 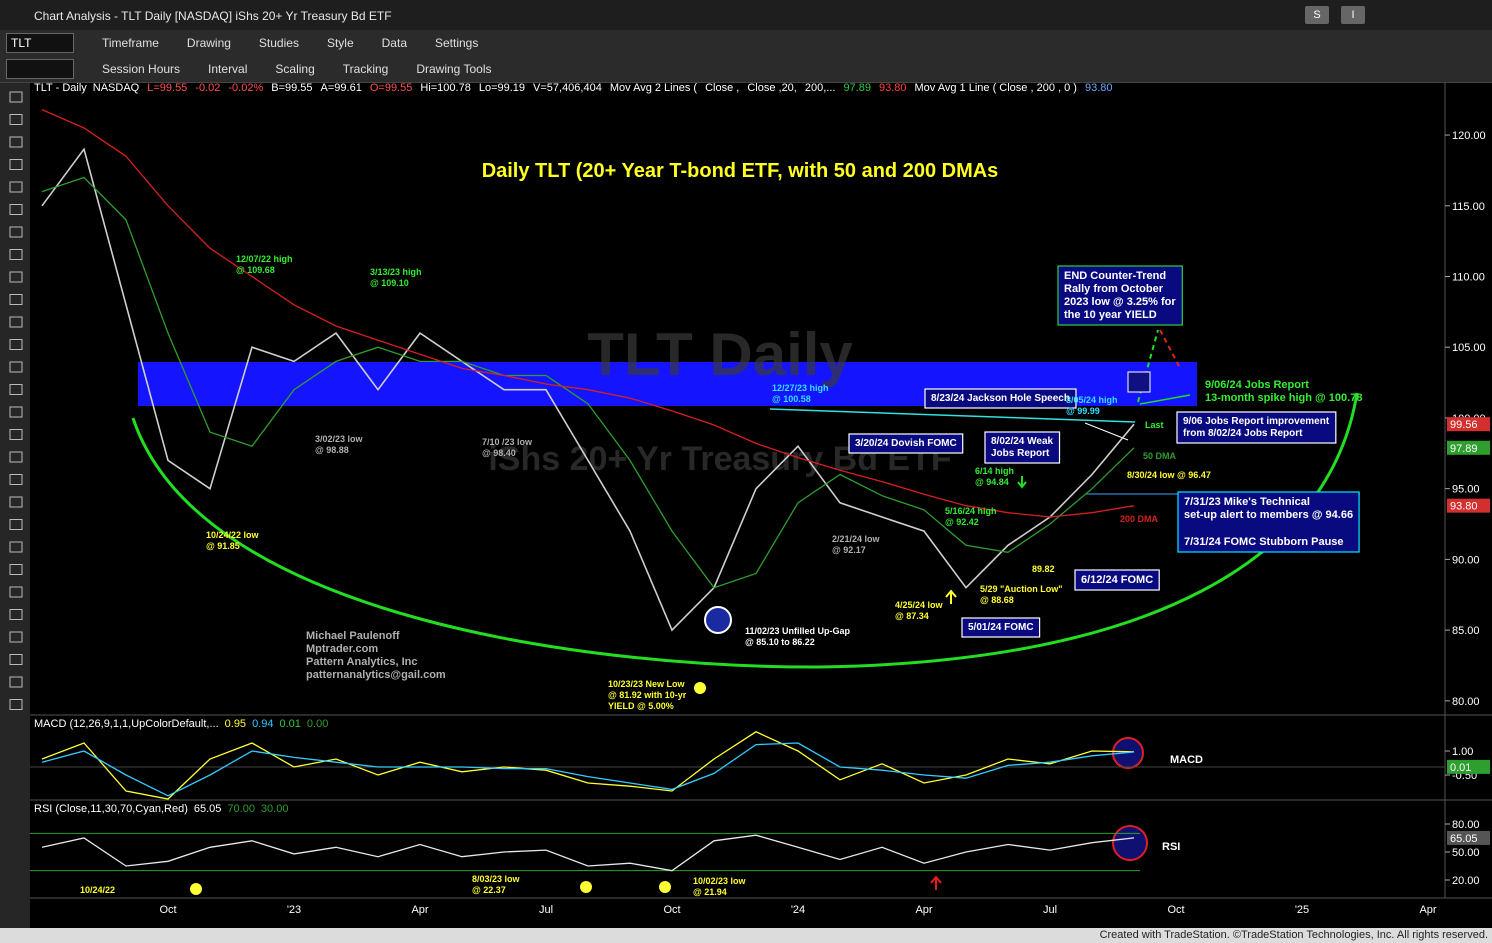 What do you see at coordinates (235, 724) in the screenshot?
I see `readout: 0.95` at bounding box center [235, 724].